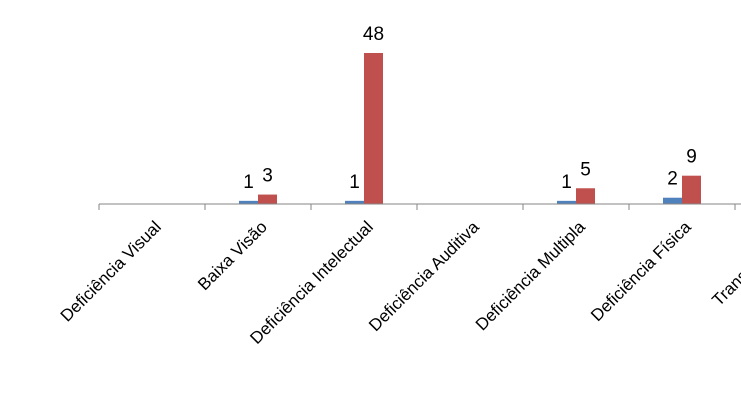  What do you see at coordinates (641, 271) in the screenshot?
I see `category-label: Deficiência Física` at bounding box center [641, 271].